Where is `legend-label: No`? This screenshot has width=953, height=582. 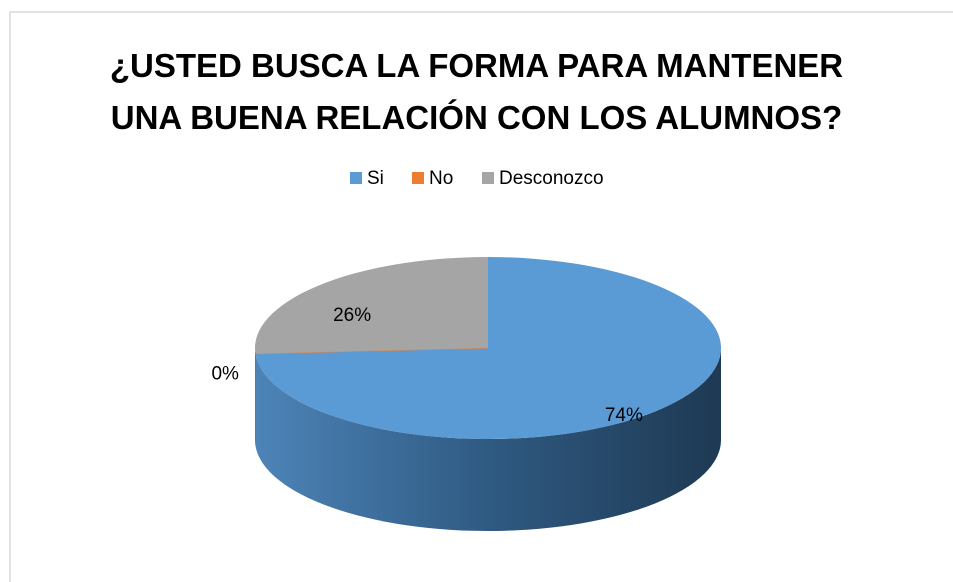 legend-label: No is located at coordinates (441, 178).